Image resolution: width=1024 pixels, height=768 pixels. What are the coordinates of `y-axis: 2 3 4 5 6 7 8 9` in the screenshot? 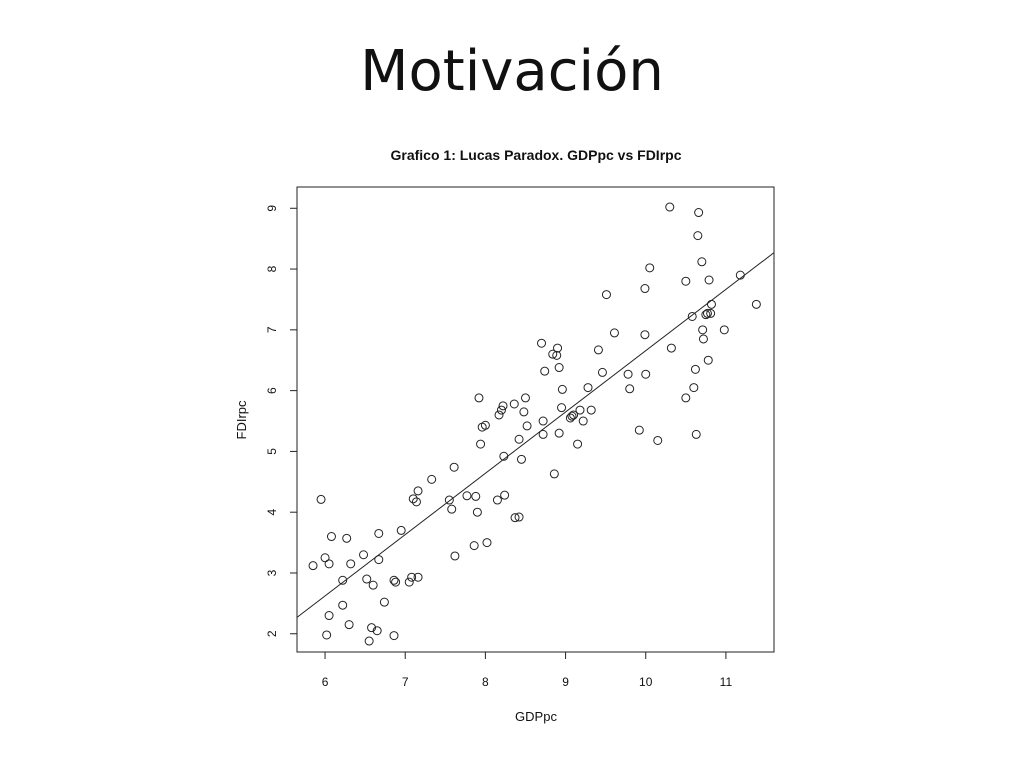 It's located at (281, 421).